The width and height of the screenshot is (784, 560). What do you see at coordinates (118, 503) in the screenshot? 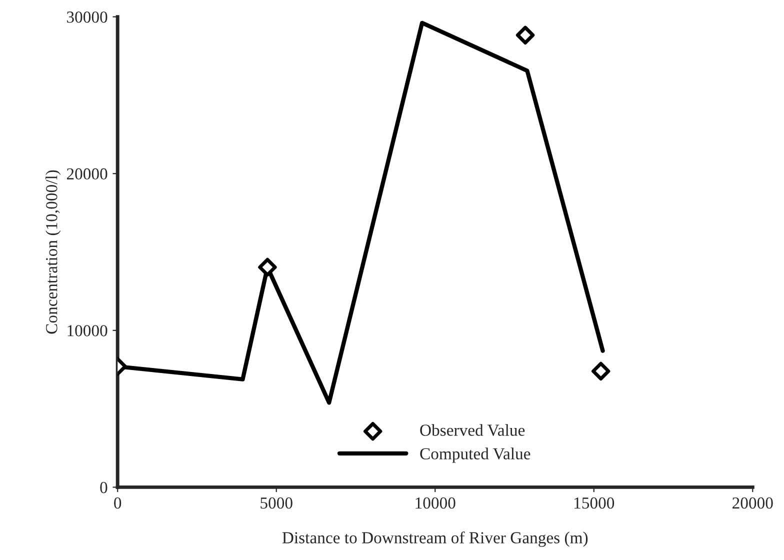
I see `x-tick-label: 0` at bounding box center [118, 503].